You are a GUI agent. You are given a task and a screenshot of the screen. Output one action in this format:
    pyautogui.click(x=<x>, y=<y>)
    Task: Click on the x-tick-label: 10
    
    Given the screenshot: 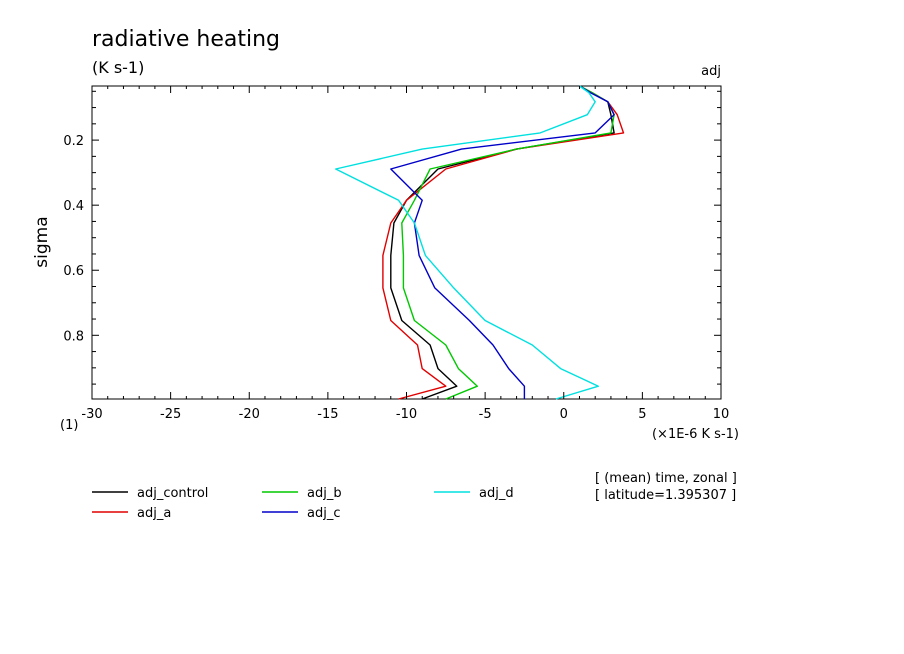 What is the action you would take?
    pyautogui.click(x=721, y=414)
    